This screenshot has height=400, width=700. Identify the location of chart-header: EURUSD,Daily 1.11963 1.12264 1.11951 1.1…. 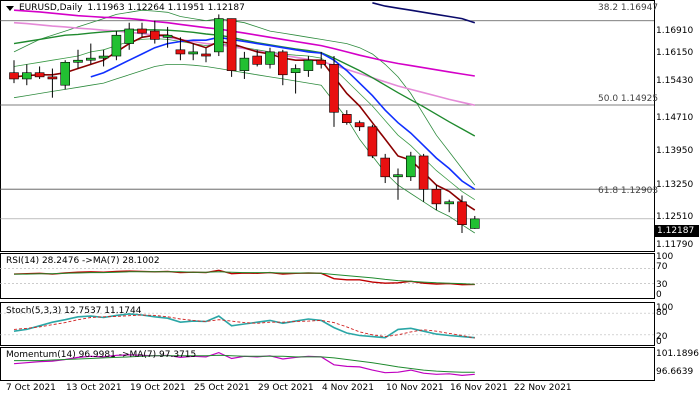
(125, 8).